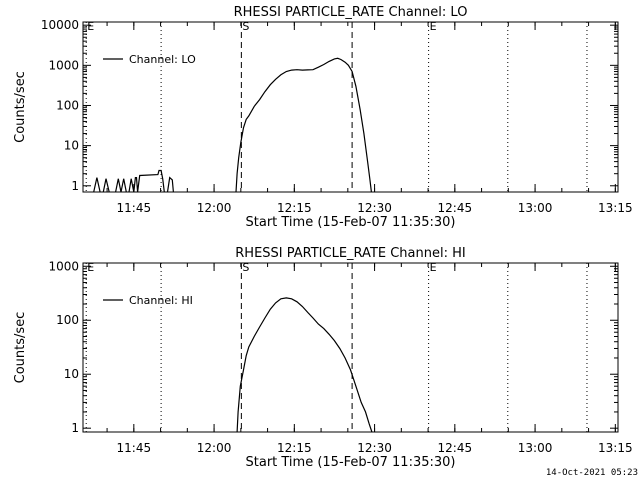 Image resolution: width=640 pixels, height=480 pixels. What do you see at coordinates (214, 448) in the screenshot?
I see `panel2-x-tick-label-1: 12:00` at bounding box center [214, 448].